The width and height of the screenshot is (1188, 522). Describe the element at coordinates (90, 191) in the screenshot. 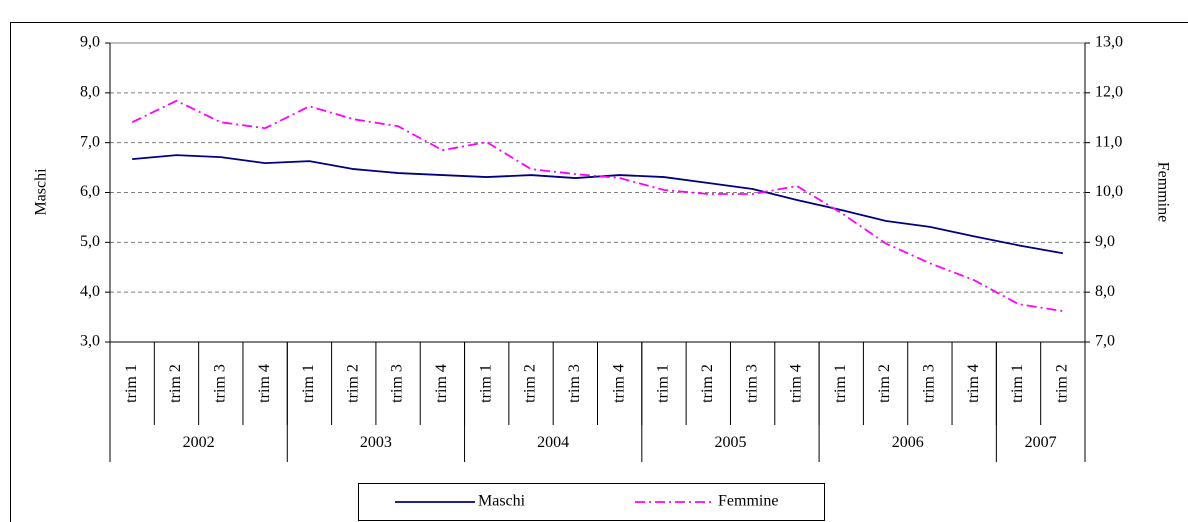

I see `y-tick-label: 6,0` at that location.